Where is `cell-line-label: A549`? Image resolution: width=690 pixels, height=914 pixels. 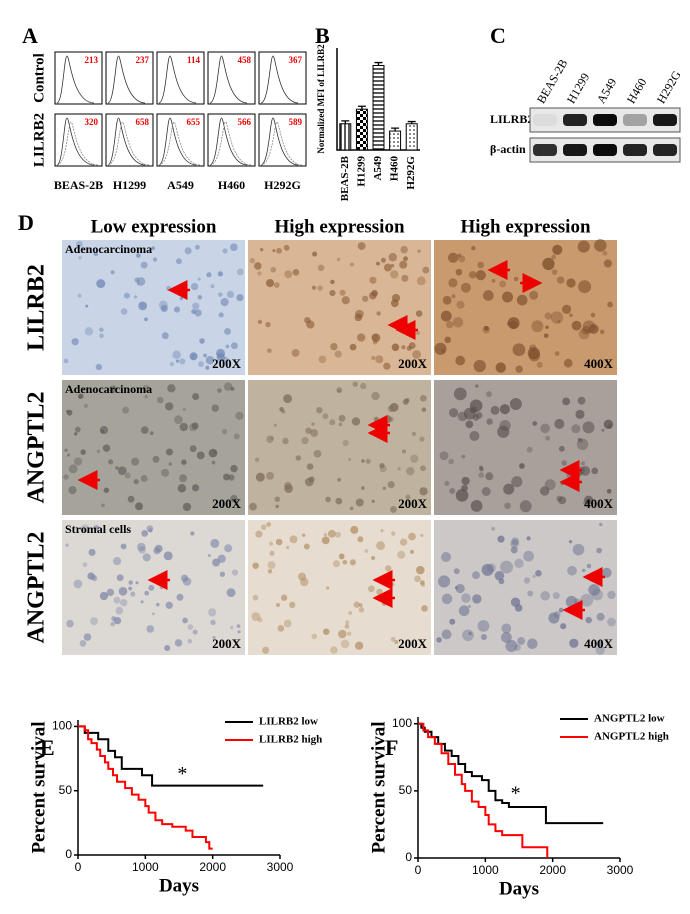 cell-line-label: A549 is located at coordinates (180, 185).